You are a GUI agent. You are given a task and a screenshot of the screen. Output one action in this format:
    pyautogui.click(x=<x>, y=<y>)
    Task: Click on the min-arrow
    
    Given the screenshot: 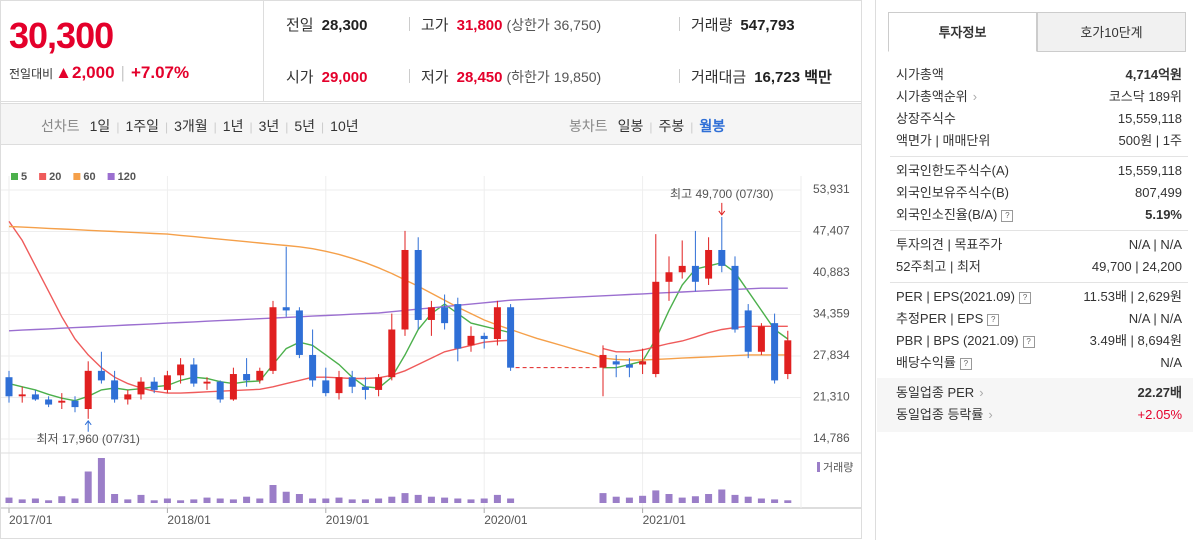 What is the action you would take?
    pyautogui.click(x=88, y=425)
    